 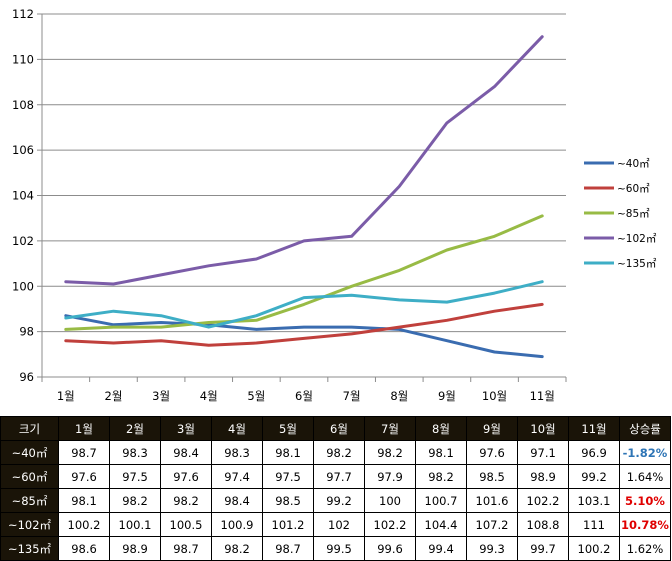 What do you see at coordinates (135, 548) in the screenshot?
I see `value-cell: 98.9` at bounding box center [135, 548].